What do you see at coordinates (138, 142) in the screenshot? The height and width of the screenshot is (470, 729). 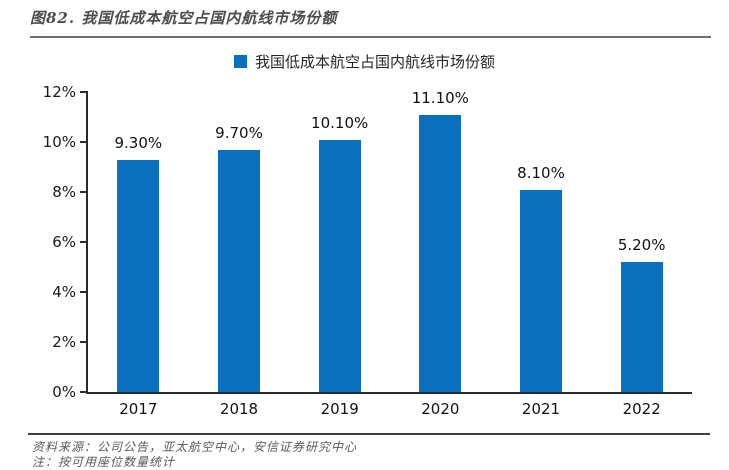 I see `bar-value-label: 9.30%` at bounding box center [138, 142].